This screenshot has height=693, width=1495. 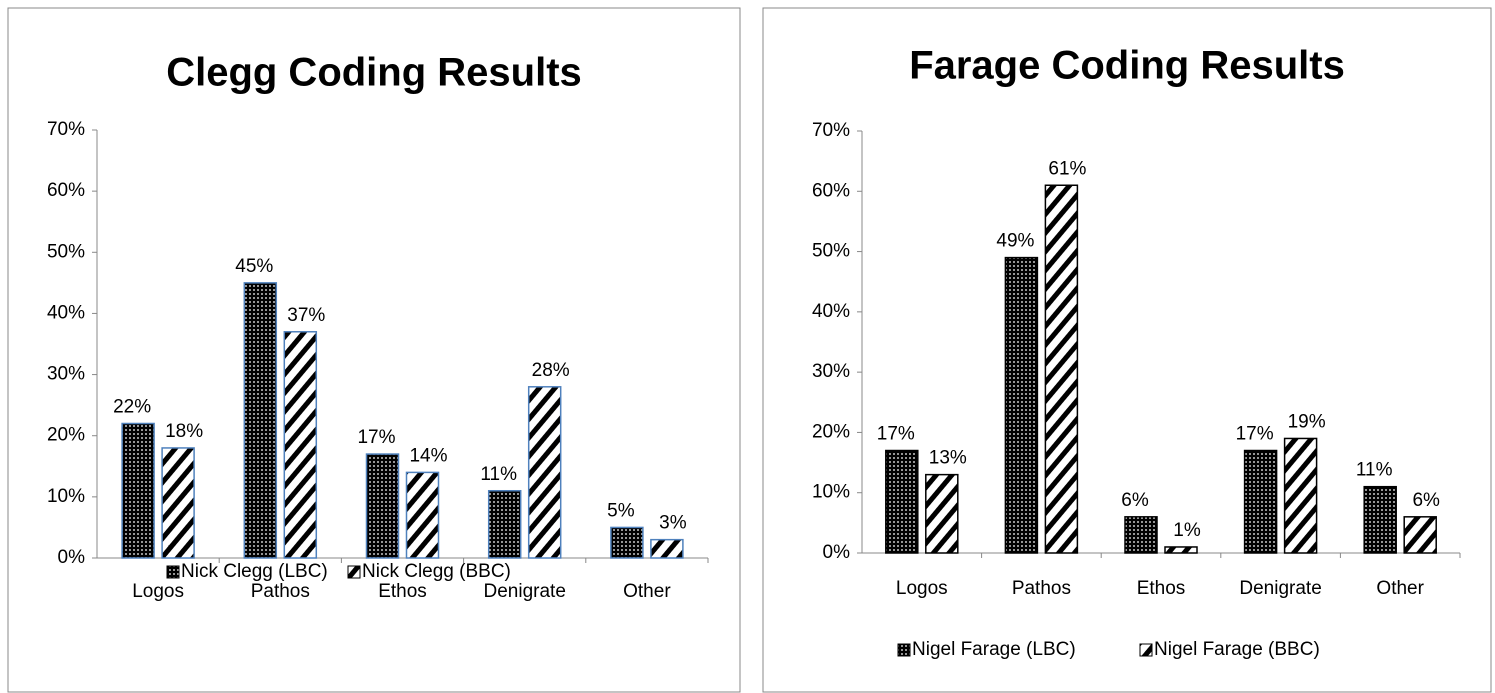 What do you see at coordinates (1127, 66) in the screenshot?
I see `chart-title: Farage Coding Results` at bounding box center [1127, 66].